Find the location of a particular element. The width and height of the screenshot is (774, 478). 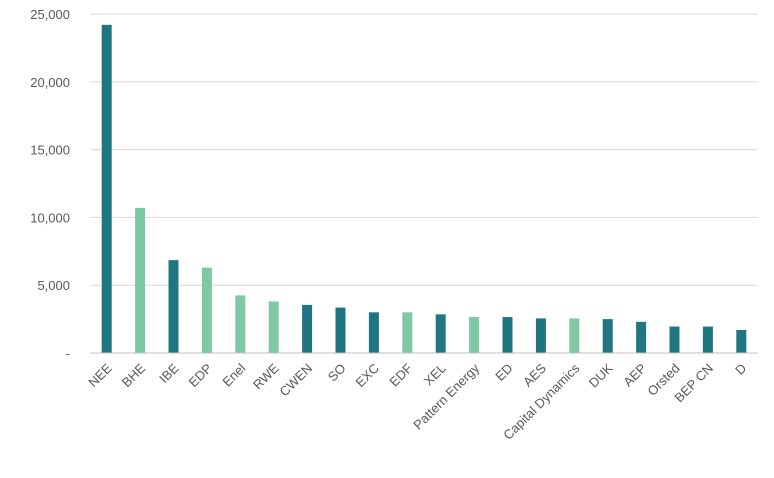

x-tick-label: D is located at coordinates (740, 369).